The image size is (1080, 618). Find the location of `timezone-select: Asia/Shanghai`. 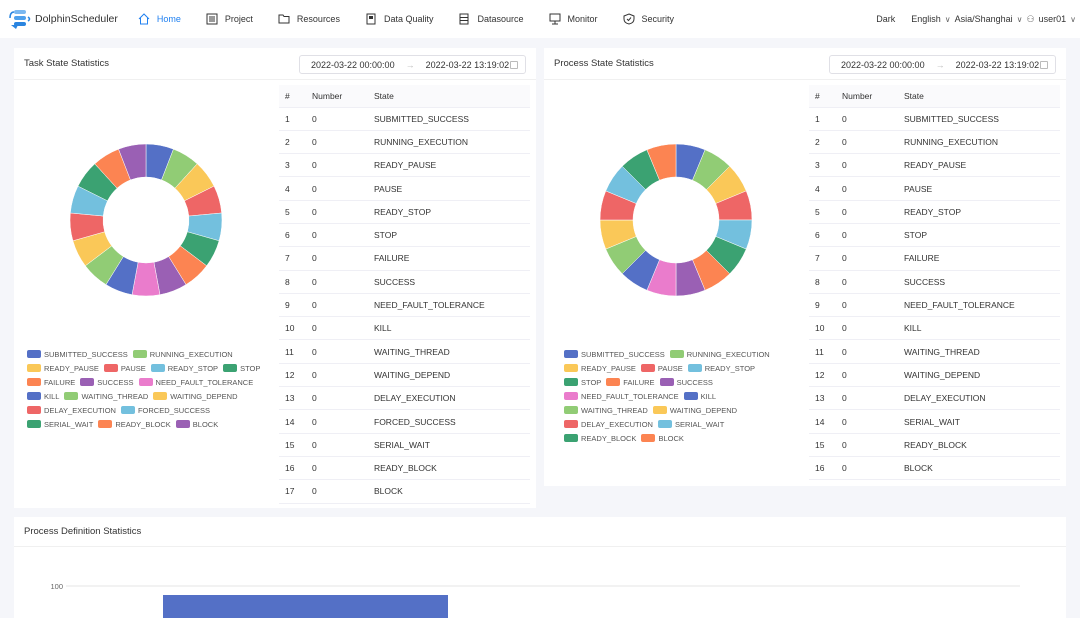

timezone-select: Asia/Shanghai is located at coordinates (983, 19).